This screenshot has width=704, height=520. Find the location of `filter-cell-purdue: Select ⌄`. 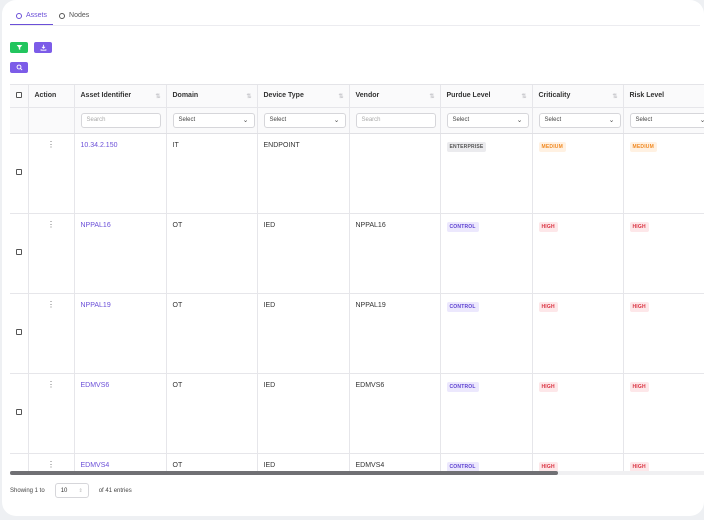

filter-cell-purdue: Select ⌄ is located at coordinates (486, 120).